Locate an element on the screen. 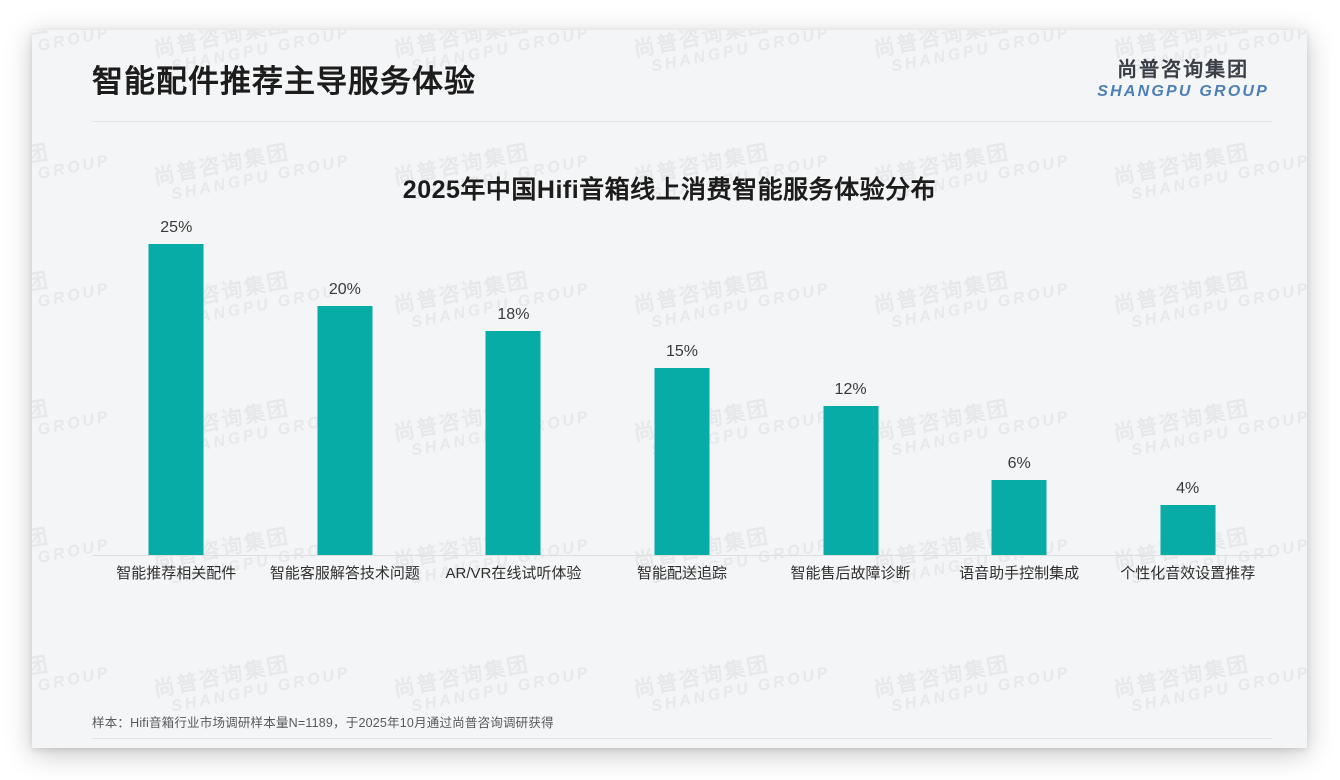  bar-group: 20% is located at coordinates (345, 387).